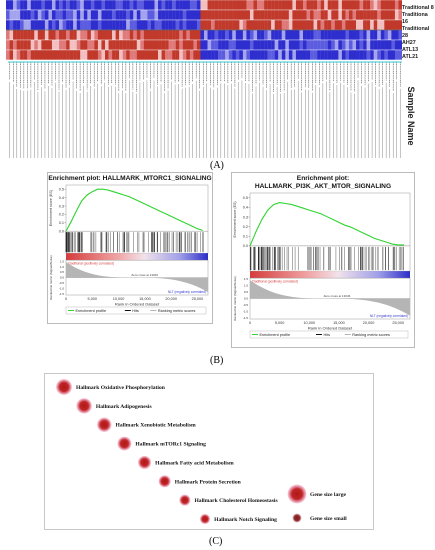  I want to click on rank-tick-label: -1.5, so click(62, 294).